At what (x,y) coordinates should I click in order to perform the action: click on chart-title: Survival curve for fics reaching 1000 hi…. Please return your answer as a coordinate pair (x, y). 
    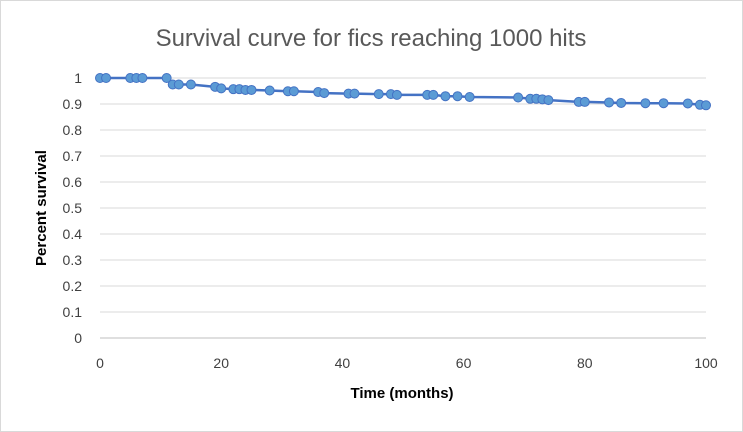
    Looking at the image, I should click on (371, 38).